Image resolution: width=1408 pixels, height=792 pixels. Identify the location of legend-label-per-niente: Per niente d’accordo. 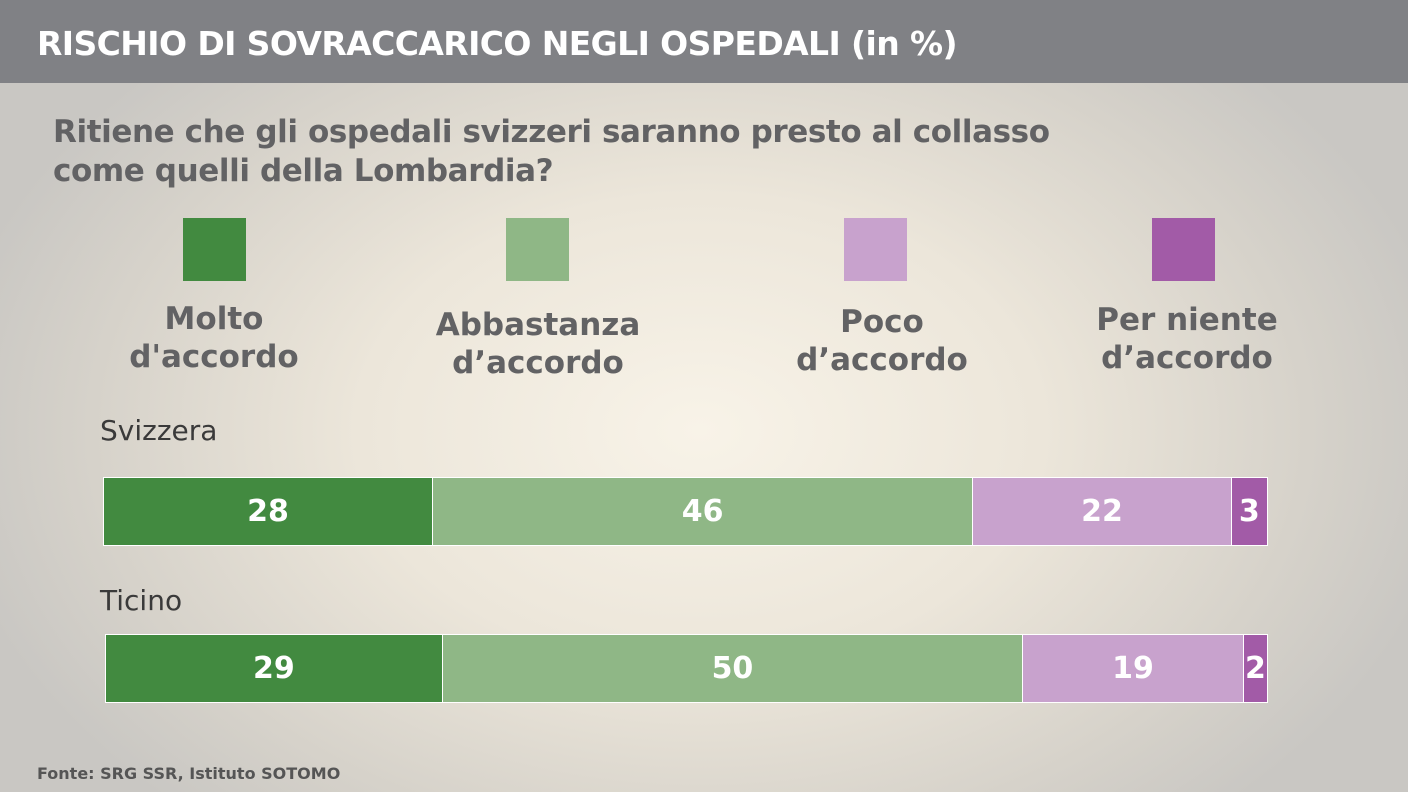
(1187, 339).